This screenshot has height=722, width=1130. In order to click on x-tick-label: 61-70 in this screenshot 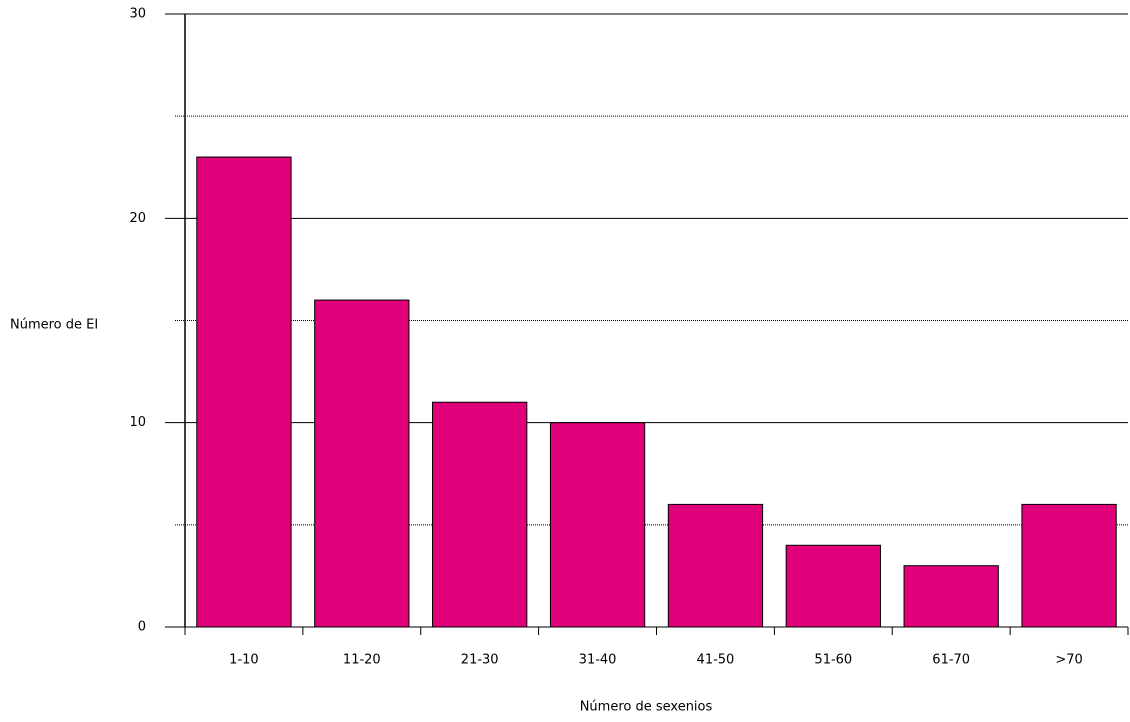, I will do `click(951, 660)`.